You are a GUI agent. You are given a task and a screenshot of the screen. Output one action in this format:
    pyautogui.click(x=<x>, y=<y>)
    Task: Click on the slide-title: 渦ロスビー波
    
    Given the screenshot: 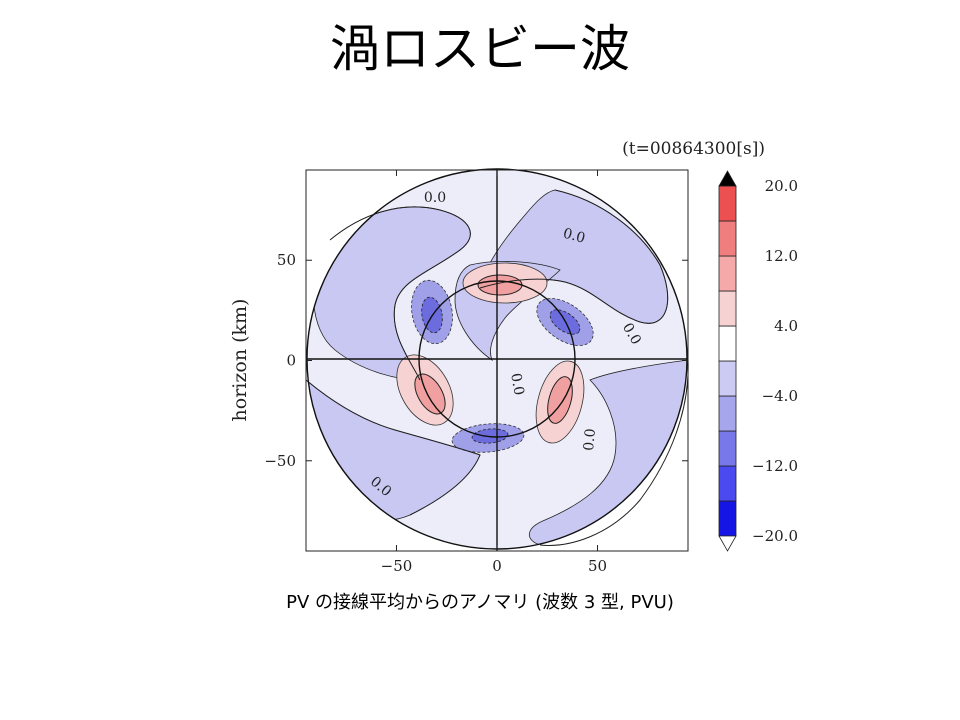 What is the action you would take?
    pyautogui.click(x=480, y=49)
    